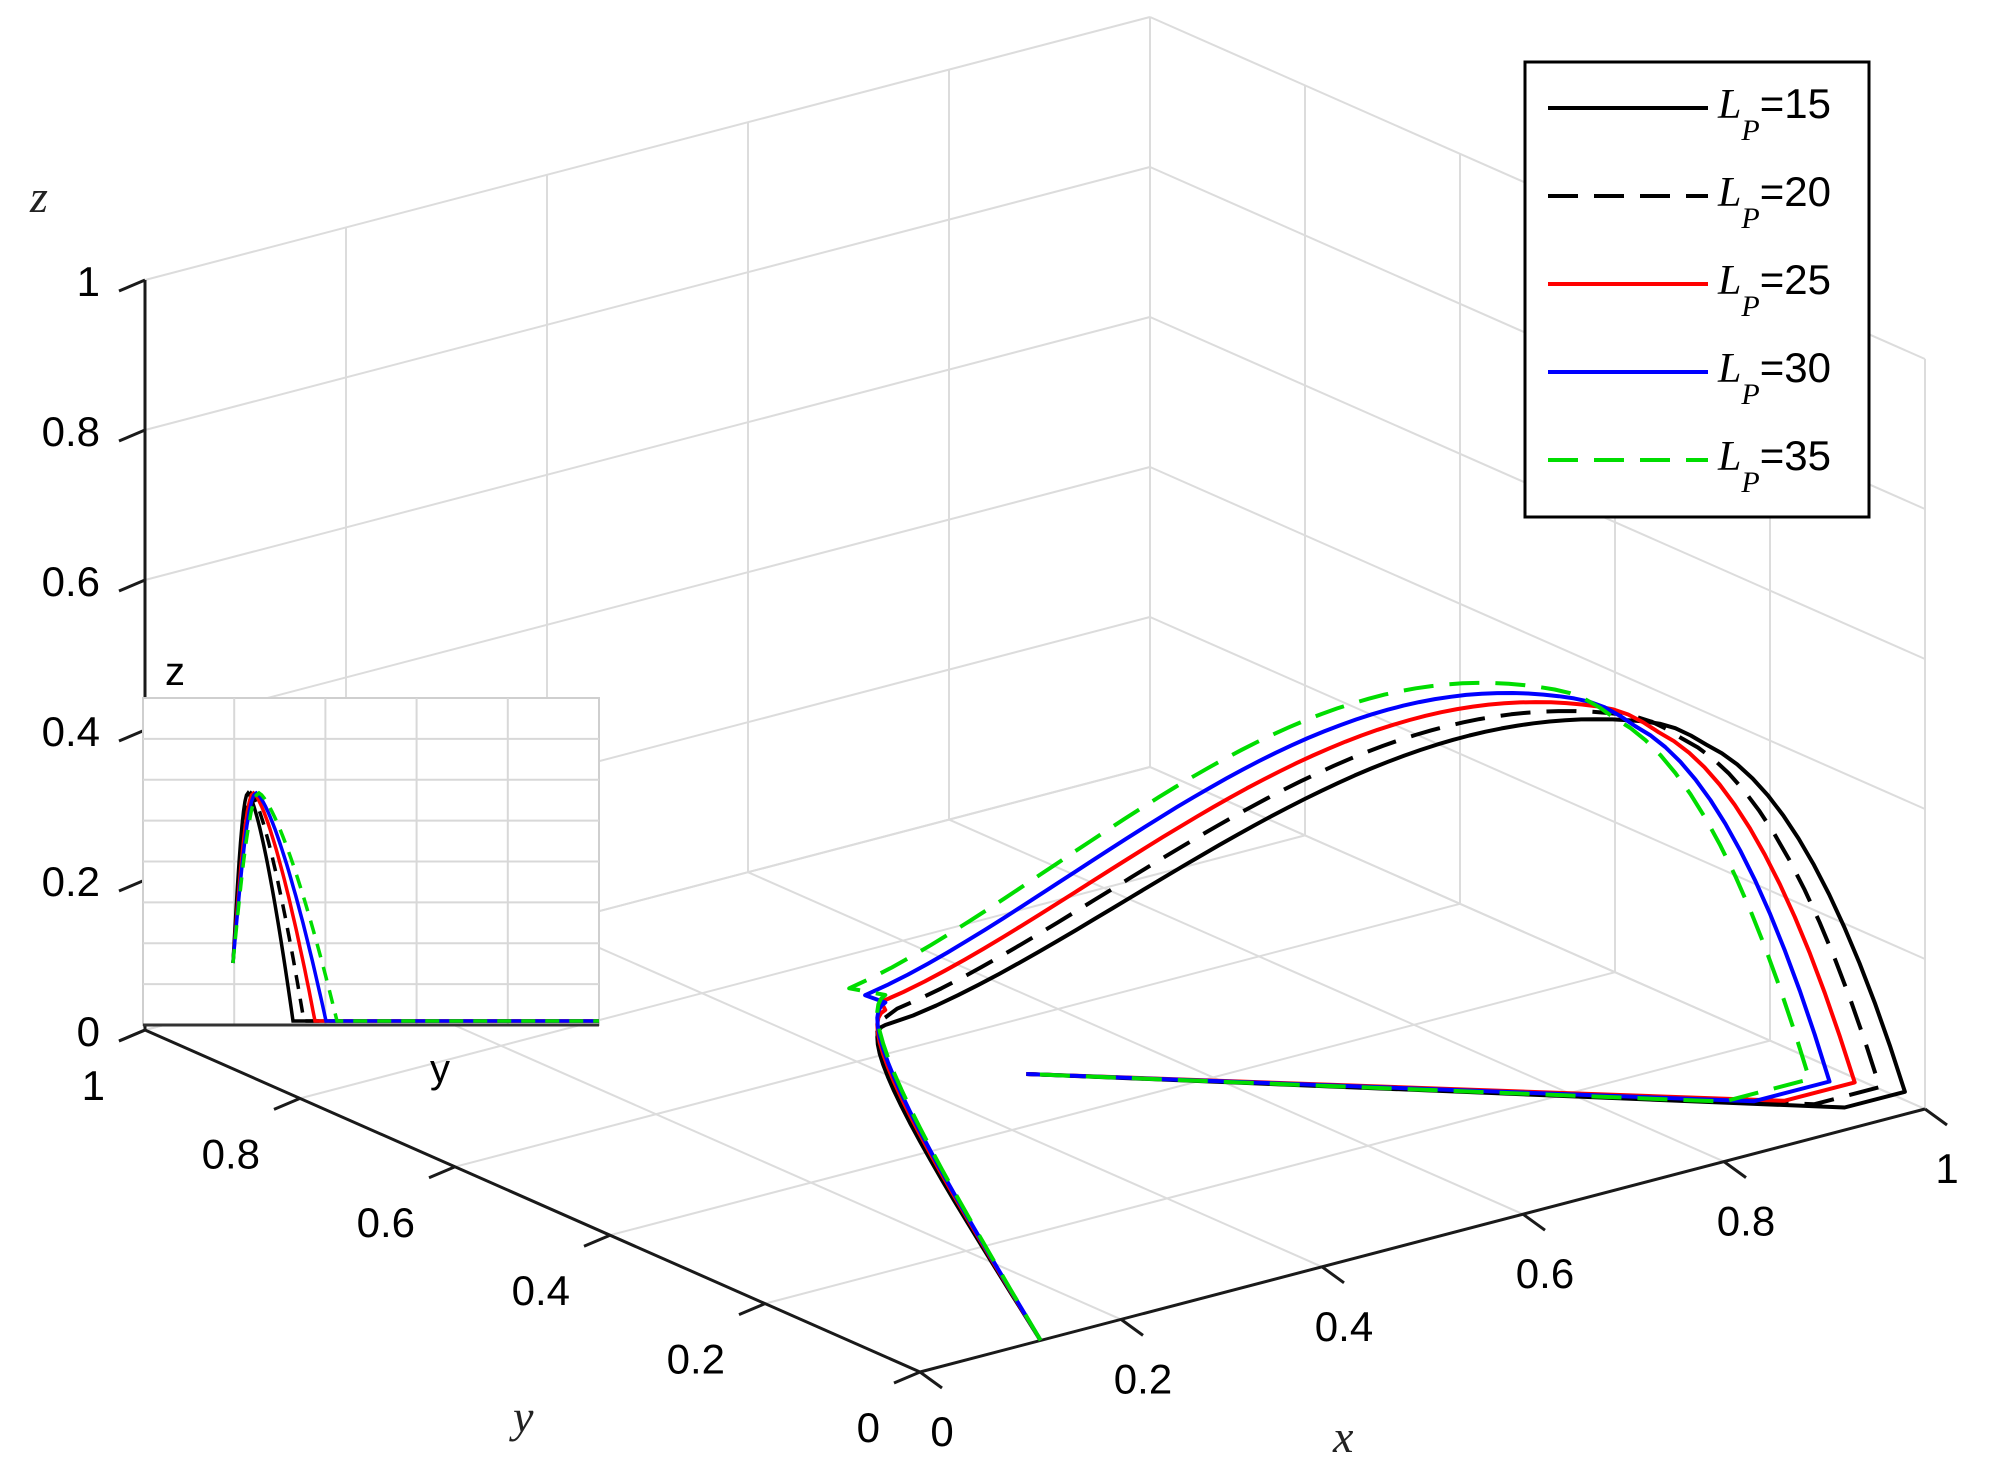 The image size is (2003, 1471). I want to click on legend-box, so click(1697, 289).